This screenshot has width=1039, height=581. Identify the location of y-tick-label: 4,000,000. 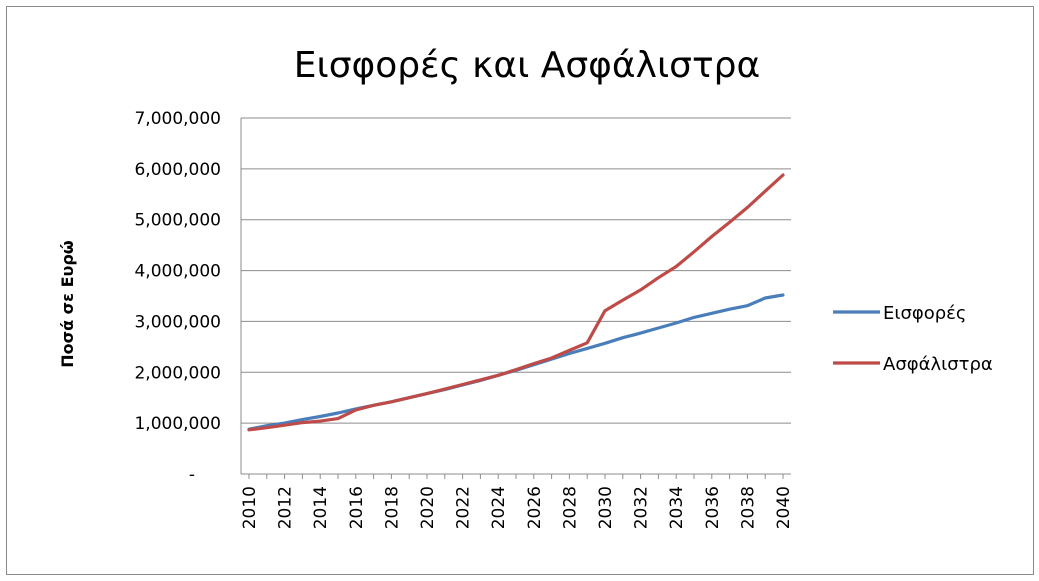
(177, 272).